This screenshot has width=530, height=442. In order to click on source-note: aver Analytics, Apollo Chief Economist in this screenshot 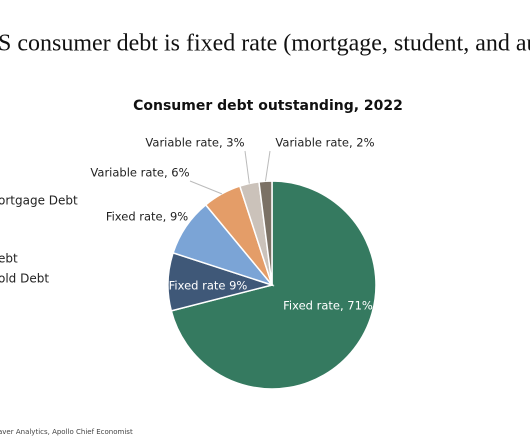, I will do `click(66, 432)`.